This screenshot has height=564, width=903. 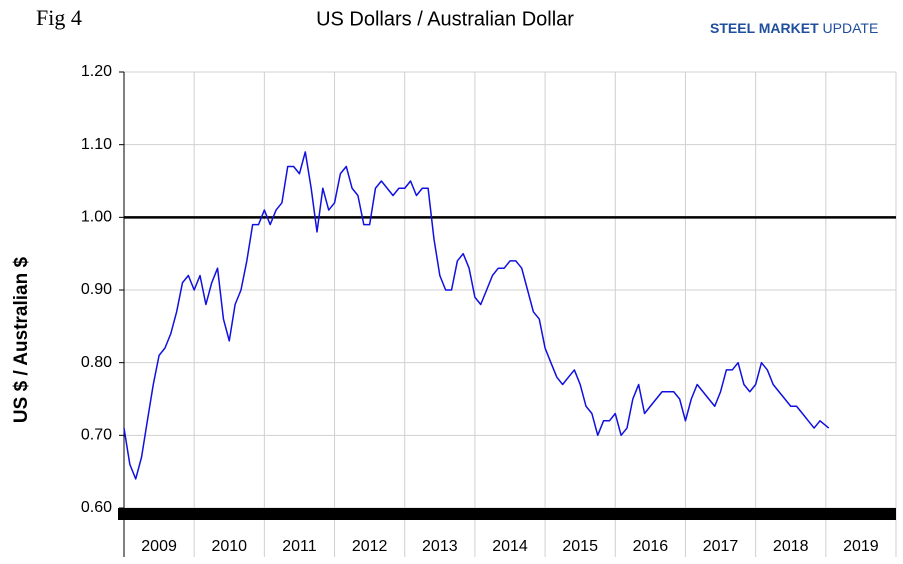 What do you see at coordinates (96, 289) in the screenshot?
I see `y-tick-label: 0.90` at bounding box center [96, 289].